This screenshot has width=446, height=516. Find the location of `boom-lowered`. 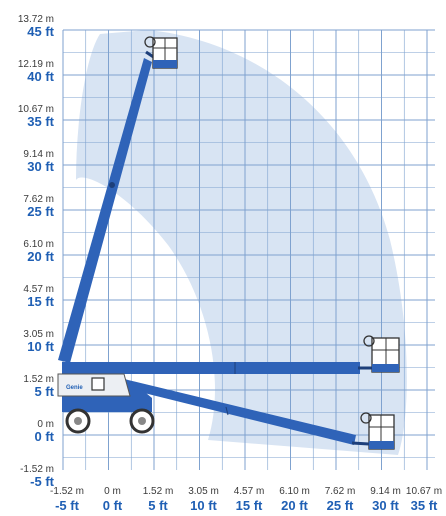

boom-lowered is located at coordinates (257, 414).